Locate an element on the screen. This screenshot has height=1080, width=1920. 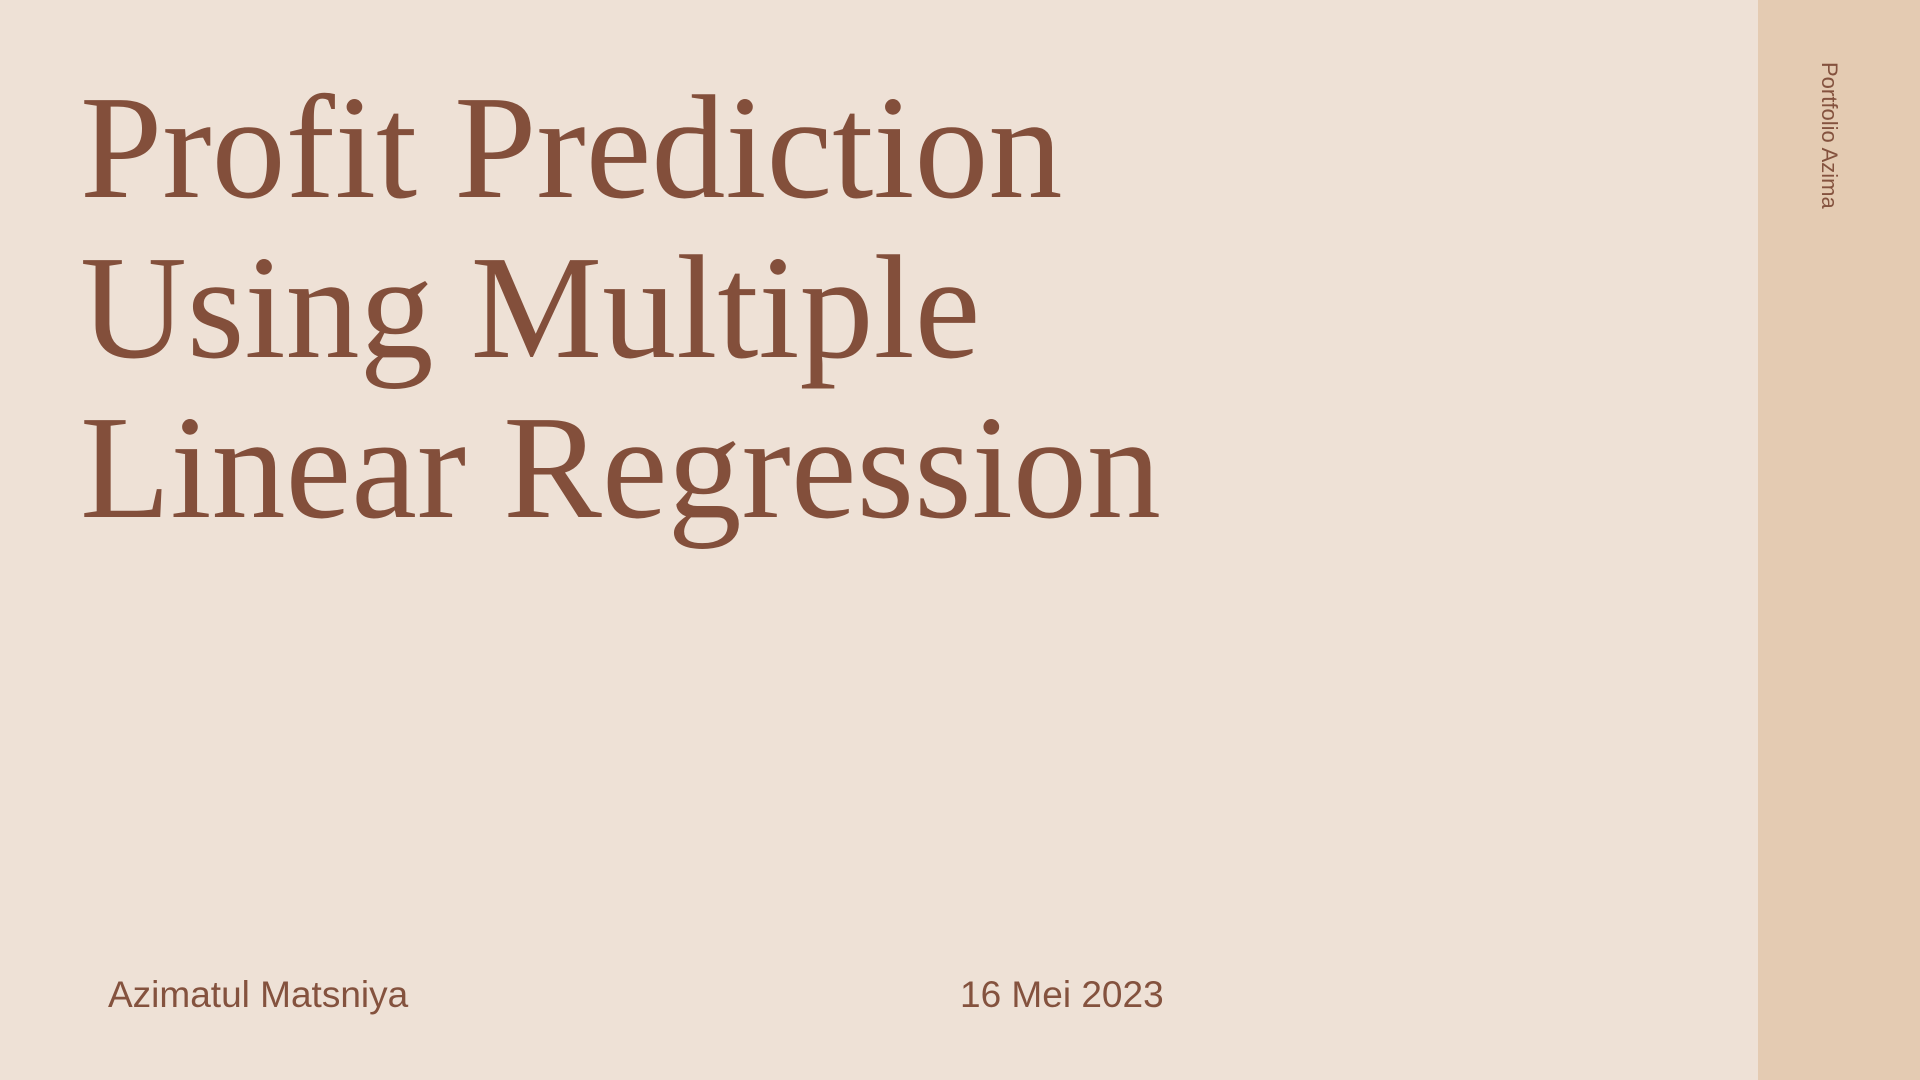
right-side-panel: Portfolio Azima is located at coordinates (1839, 540).